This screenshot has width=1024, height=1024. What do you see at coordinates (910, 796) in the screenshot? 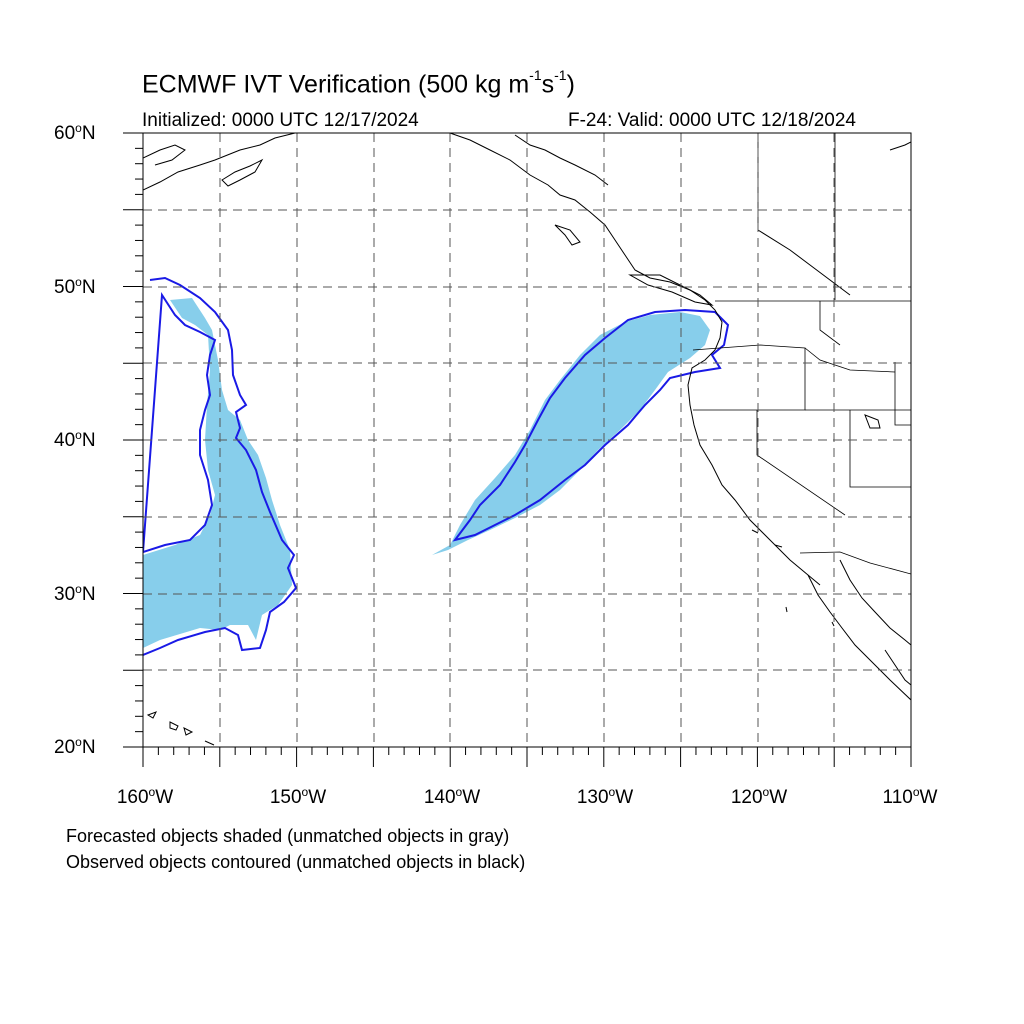
I see `lon-label-110w: 110oW` at bounding box center [910, 796].